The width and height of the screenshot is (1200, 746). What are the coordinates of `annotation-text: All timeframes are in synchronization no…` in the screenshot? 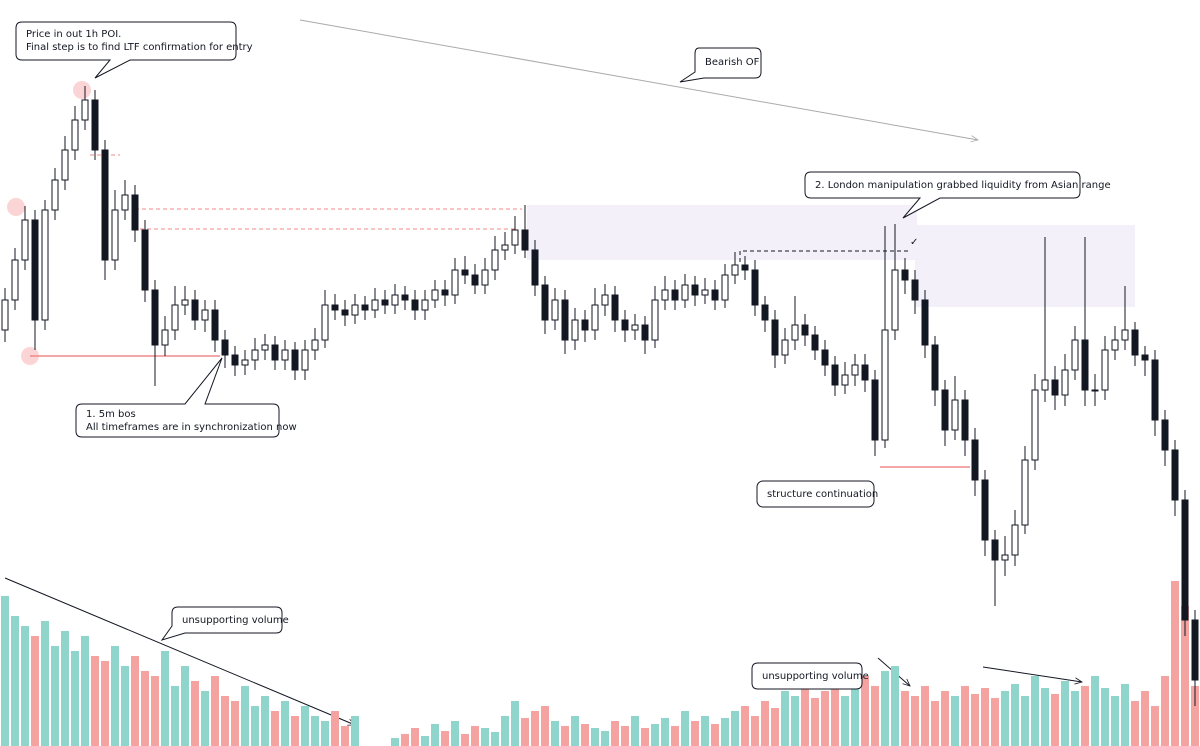 It's located at (191, 427).